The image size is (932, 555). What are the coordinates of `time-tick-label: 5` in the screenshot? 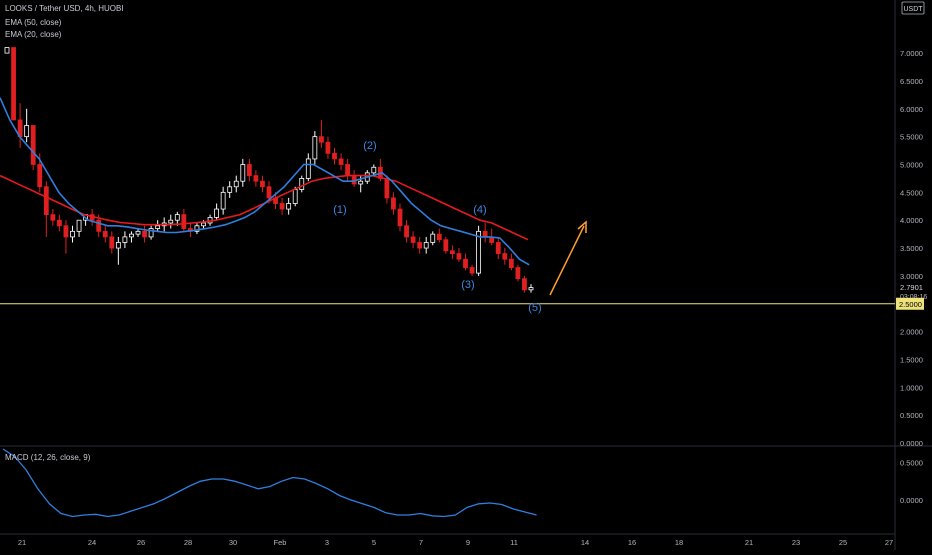 It's located at (374, 542).